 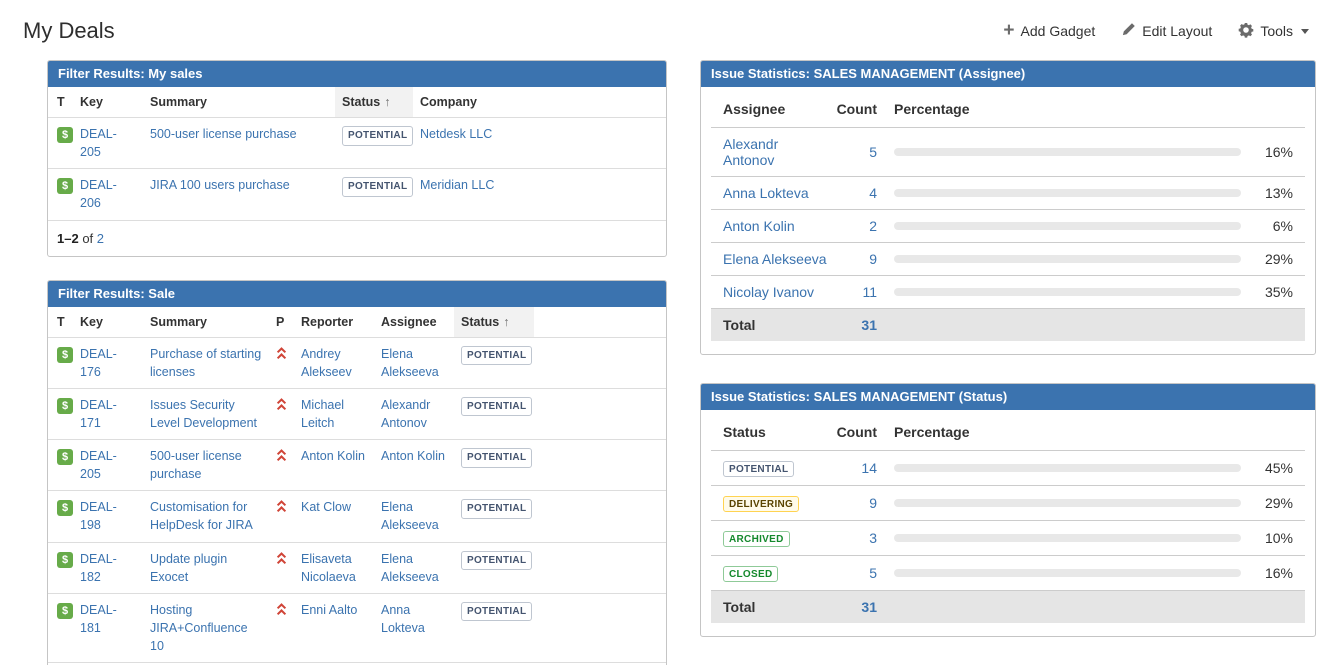 I want to click on issue-summary-link: Update plugin Exocet, so click(x=189, y=567).